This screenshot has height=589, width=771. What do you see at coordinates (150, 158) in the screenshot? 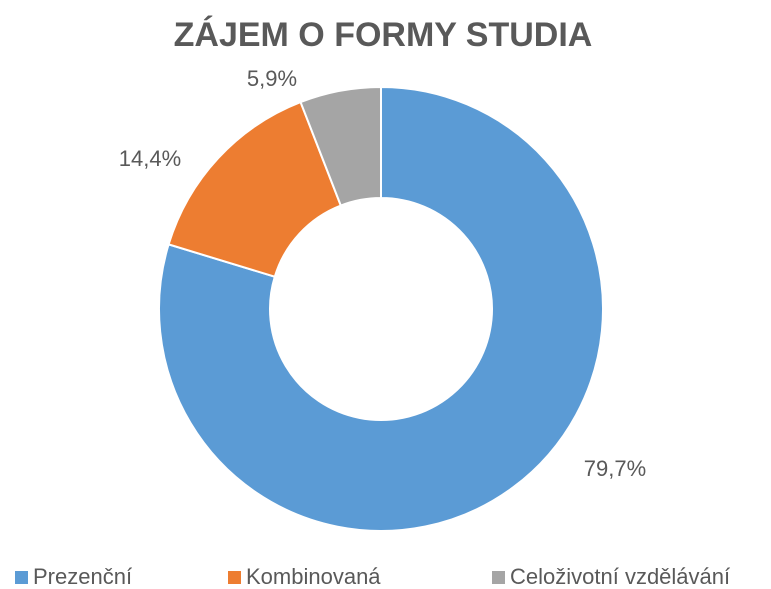
I see `data-label: 14,4%` at bounding box center [150, 158].